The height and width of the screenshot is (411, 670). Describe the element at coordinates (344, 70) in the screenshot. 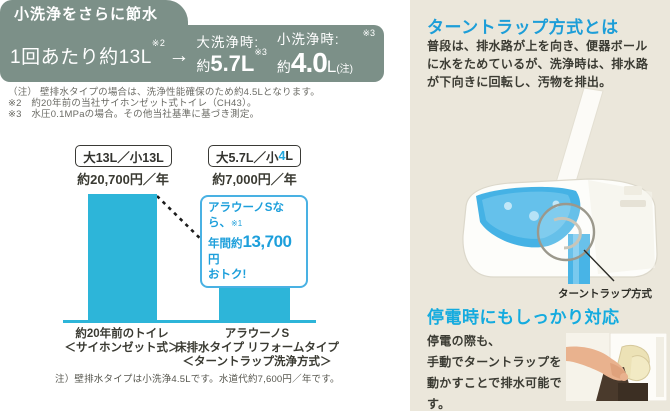

I see `note-ref: (注)` at that location.